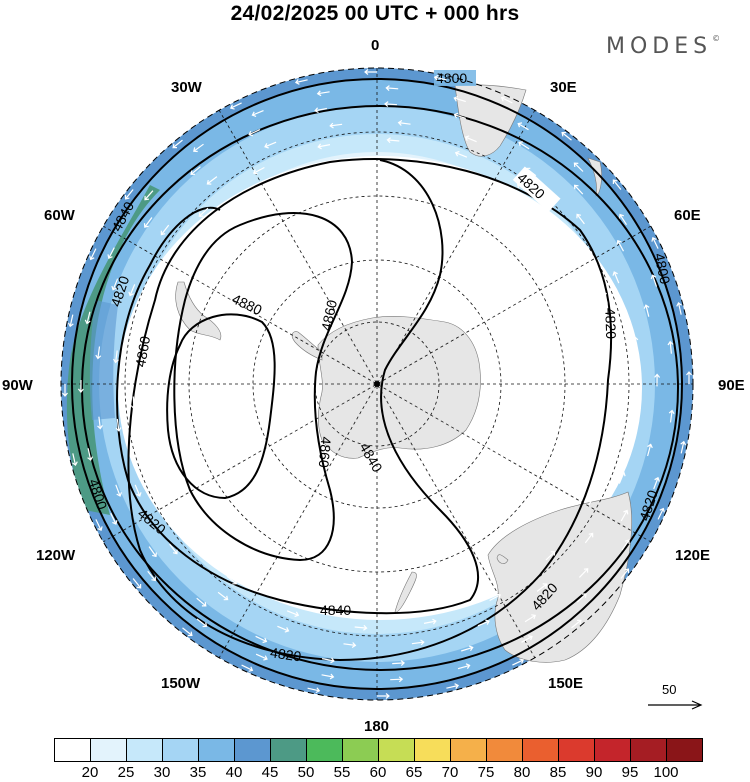 This screenshot has height=782, width=750. What do you see at coordinates (731, 385) in the screenshot?
I see `lon-label-90e: 90E` at bounding box center [731, 385].